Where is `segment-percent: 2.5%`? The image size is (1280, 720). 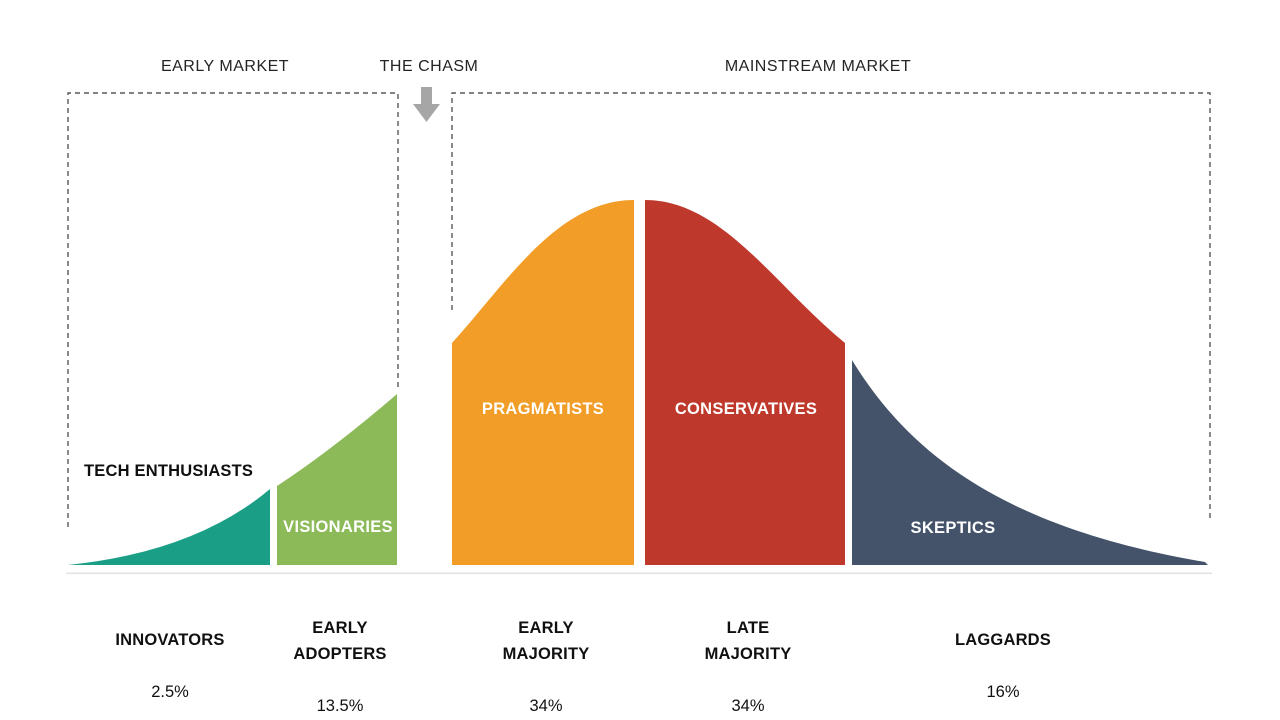
segment-percent: 2.5% is located at coordinates (170, 692).